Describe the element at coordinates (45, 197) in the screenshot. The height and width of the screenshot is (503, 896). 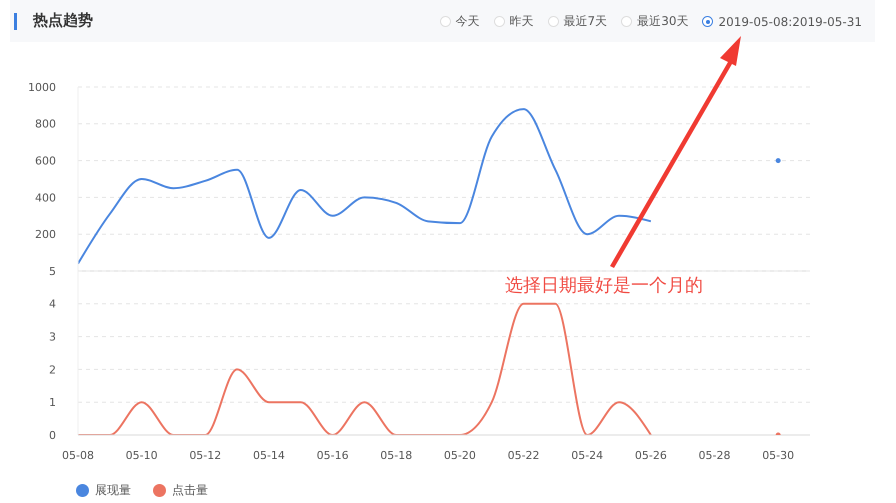
I see `y-tick-label: 400` at that location.